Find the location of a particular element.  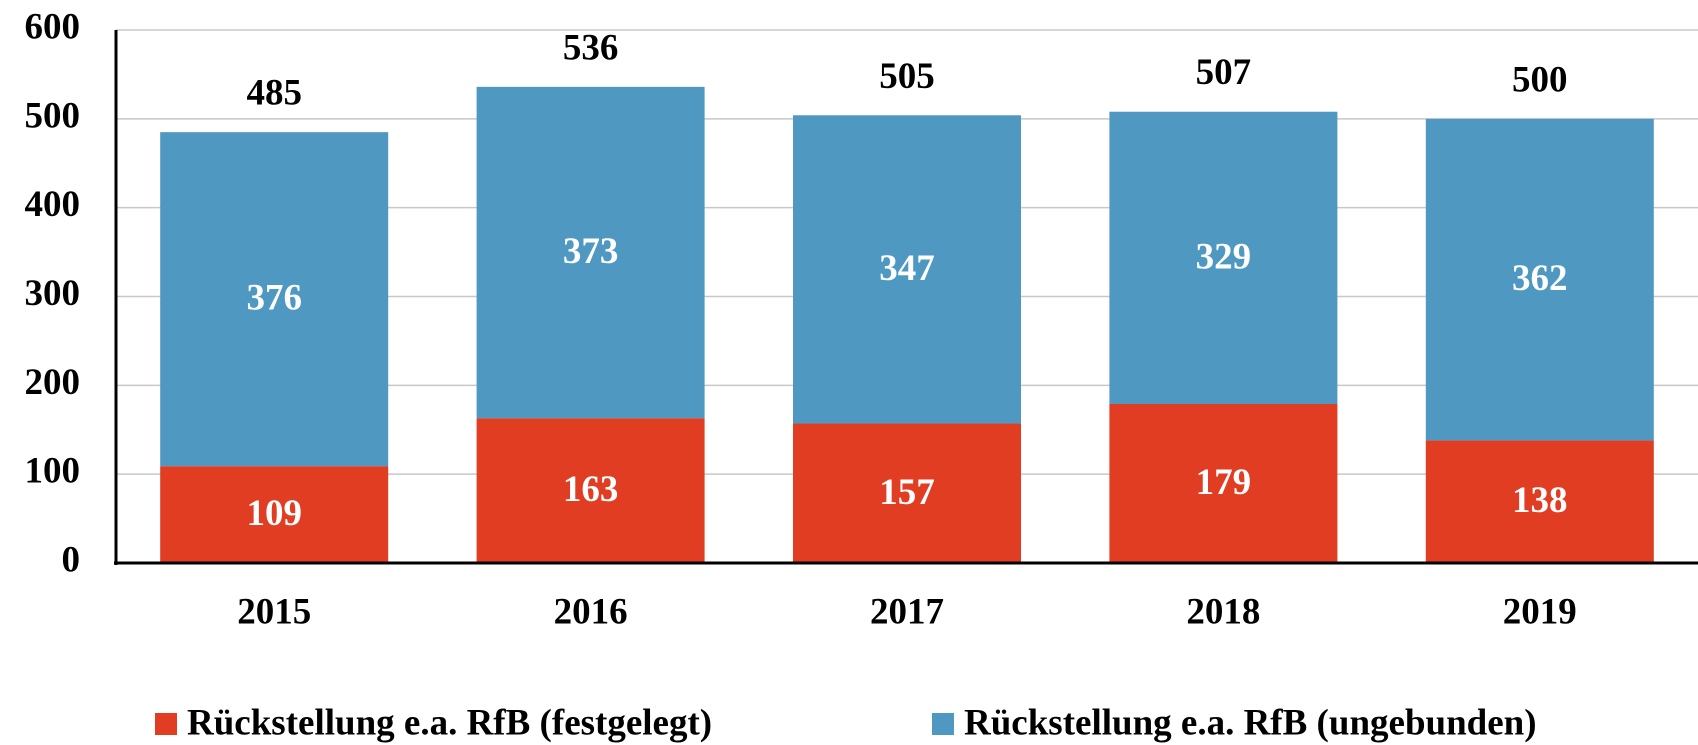

value-label: 163 is located at coordinates (591, 489).